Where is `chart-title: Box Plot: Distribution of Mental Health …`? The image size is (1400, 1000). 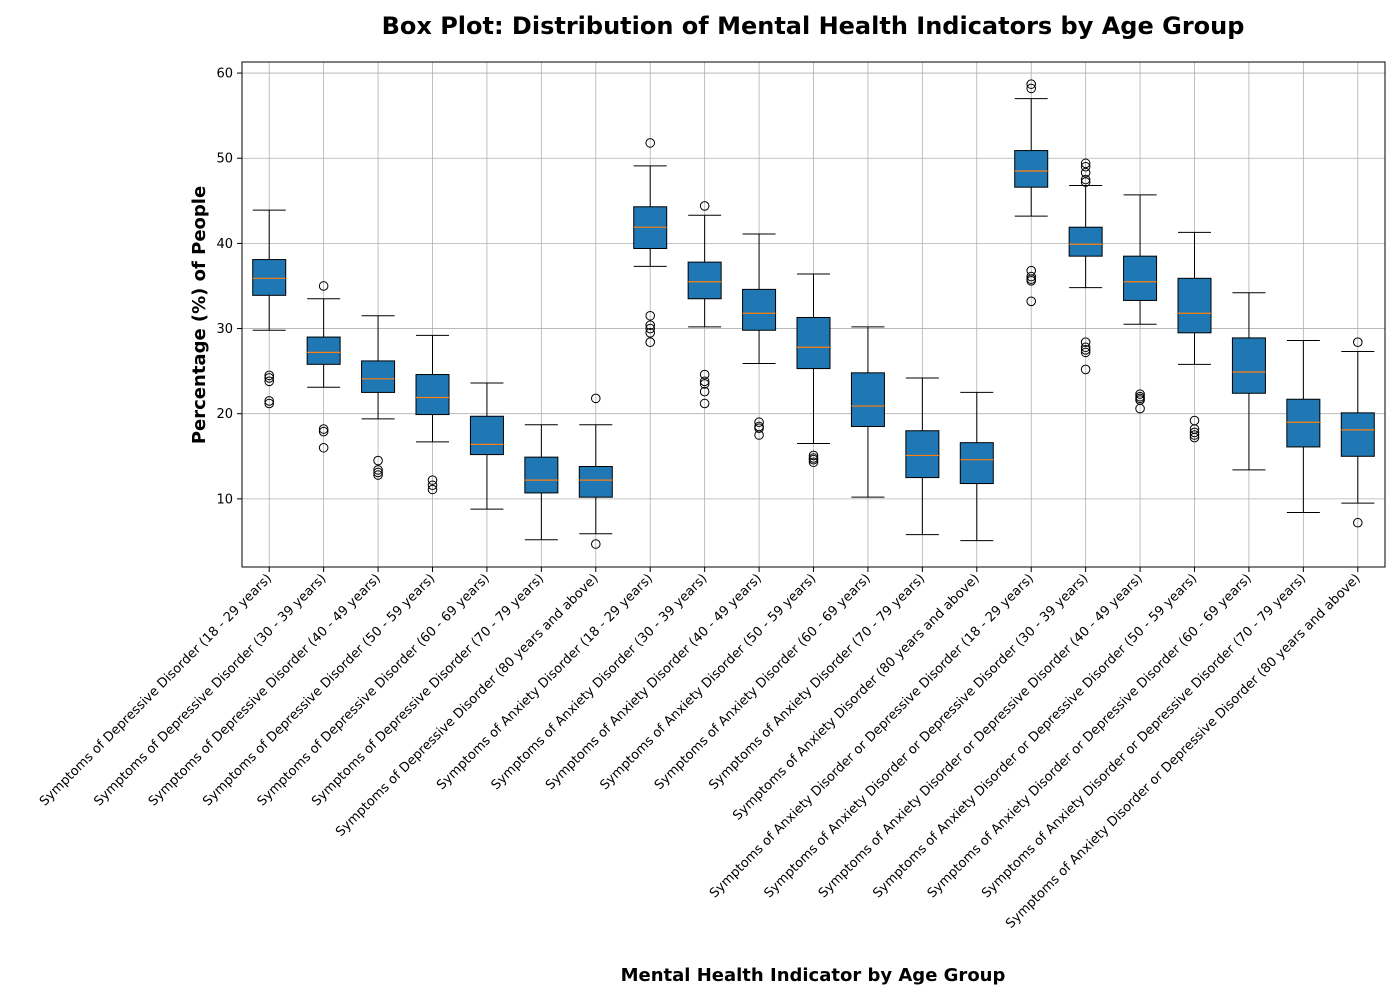
chart-title: Box Plot: Distribution of Mental Health … is located at coordinates (813, 26).